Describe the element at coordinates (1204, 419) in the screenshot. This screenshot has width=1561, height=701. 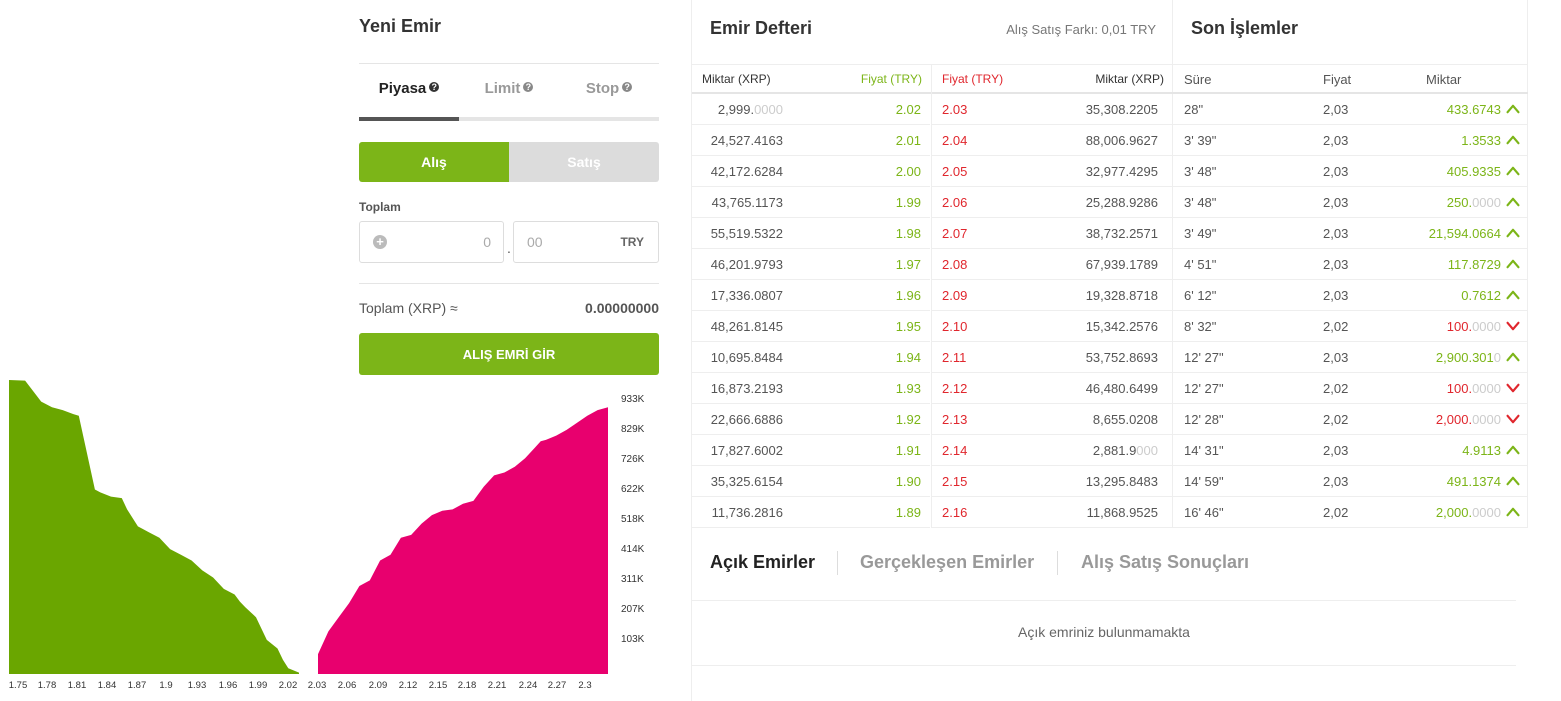
I see `trade-time: 12' 28"` at that location.